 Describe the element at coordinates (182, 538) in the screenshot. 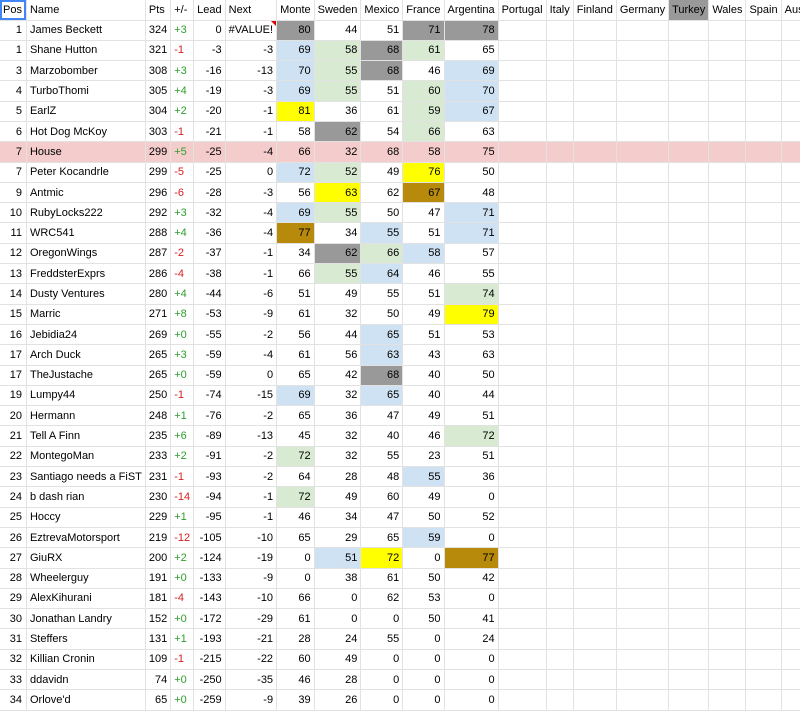

I see `change-cell: -12` at that location.